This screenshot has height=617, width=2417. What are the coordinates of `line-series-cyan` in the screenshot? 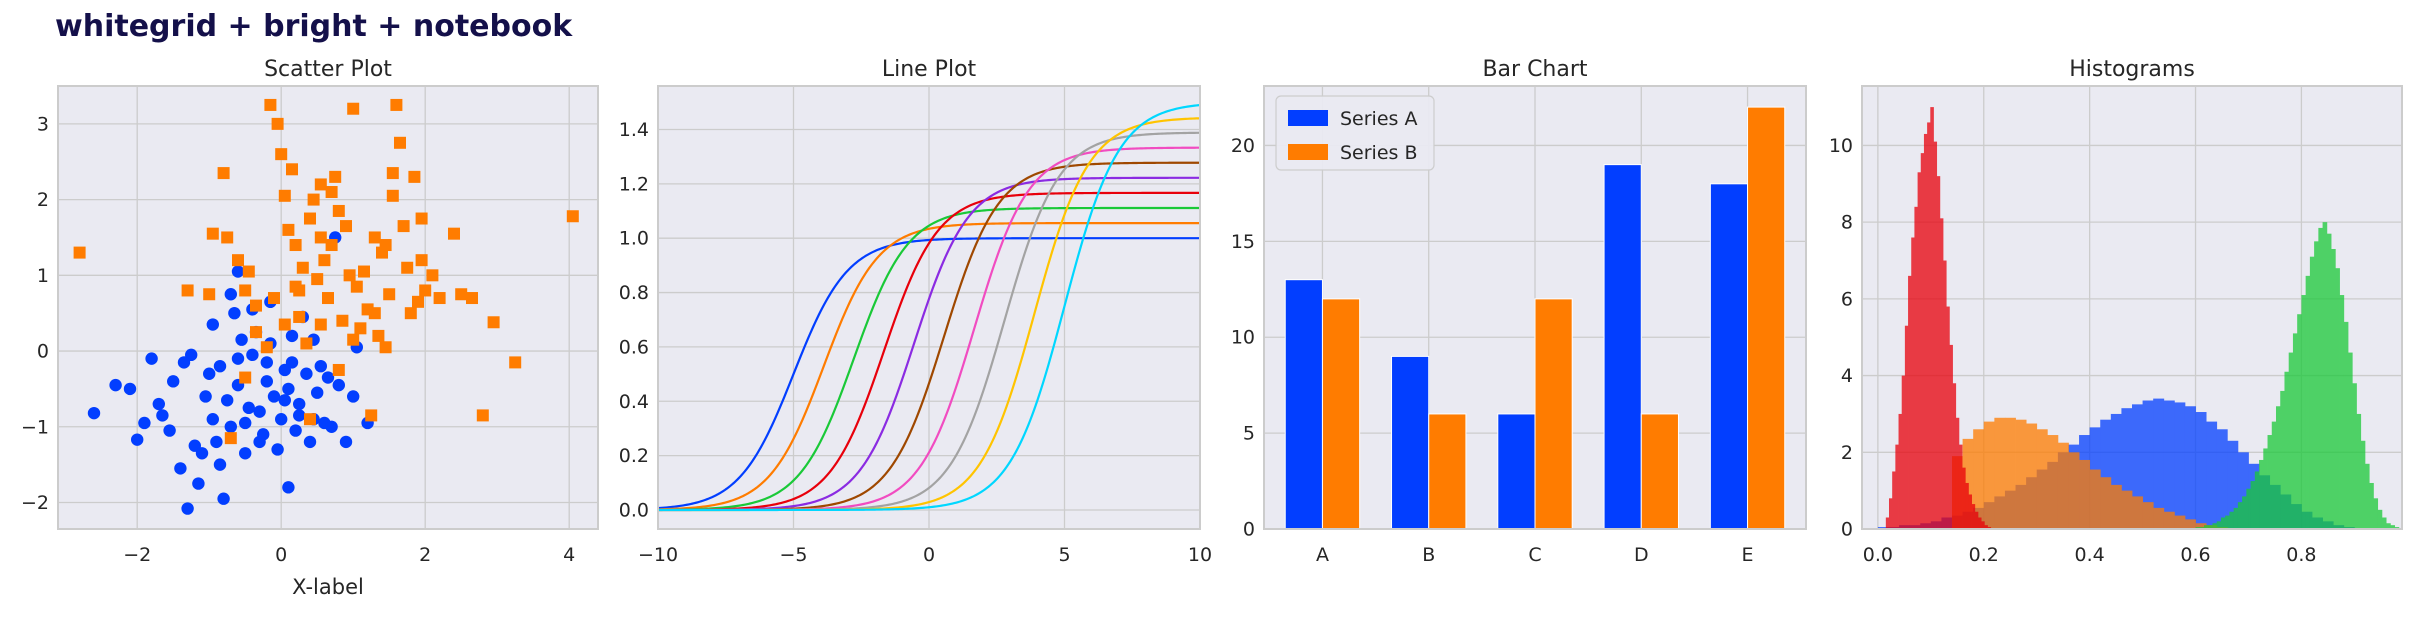 It's located at (929, 307).